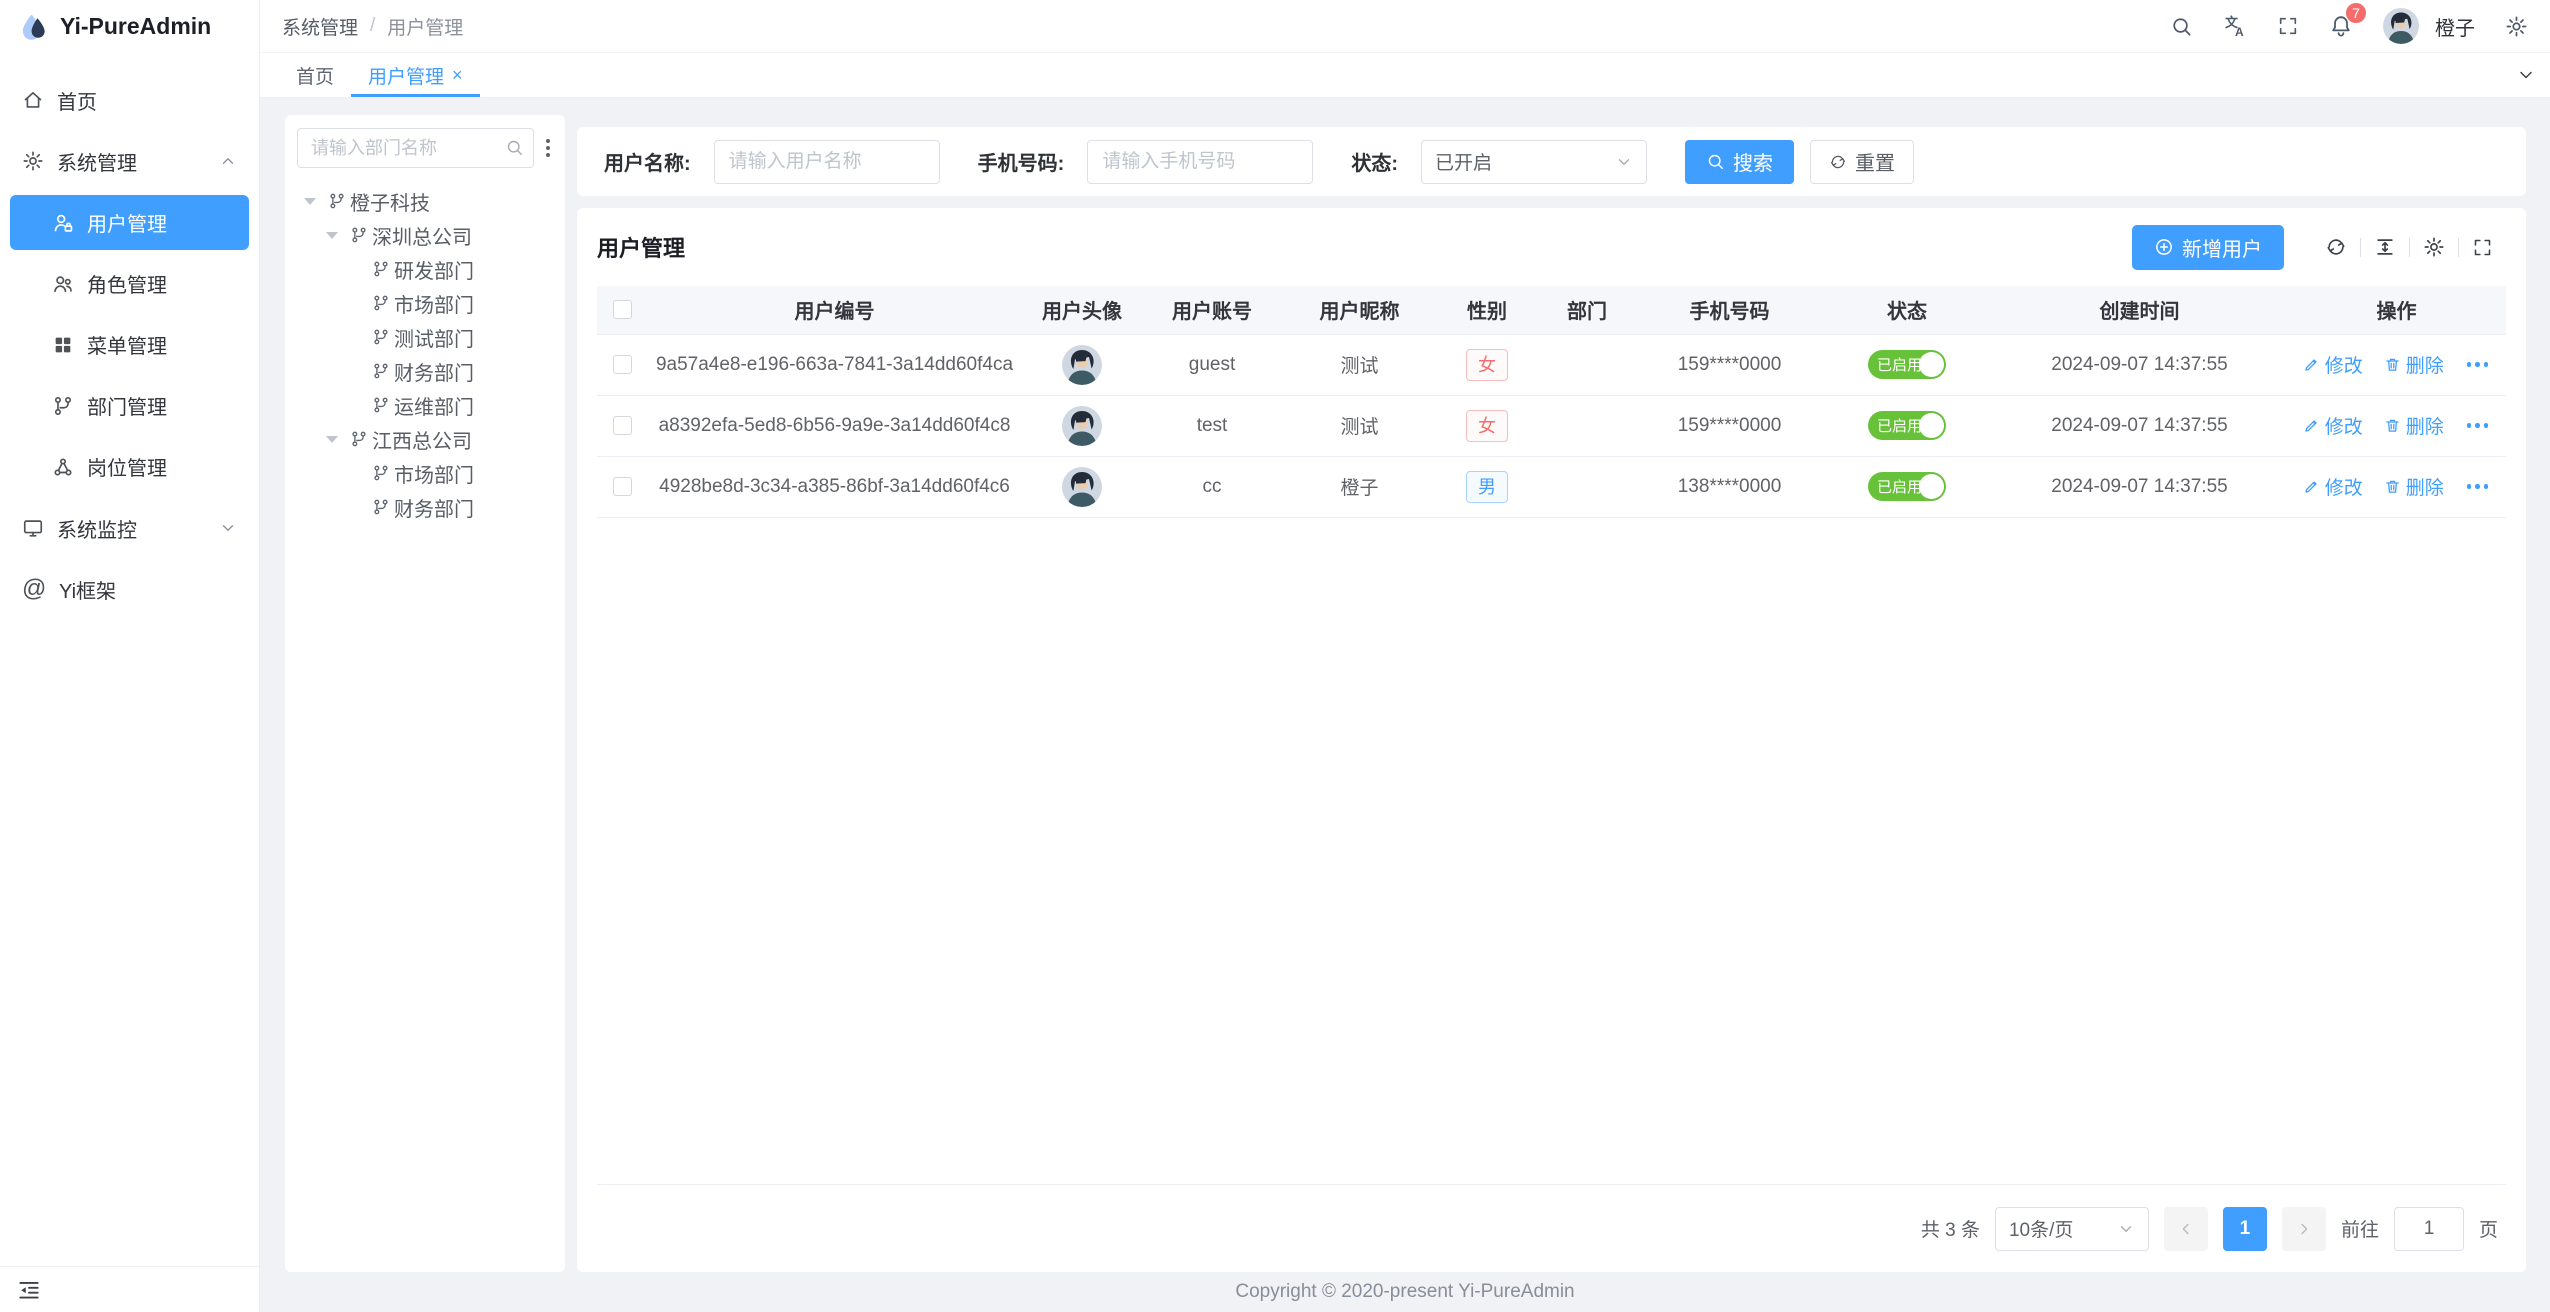  Describe the element at coordinates (2139, 310) in the screenshot. I see `col-created: 创建时间` at that location.